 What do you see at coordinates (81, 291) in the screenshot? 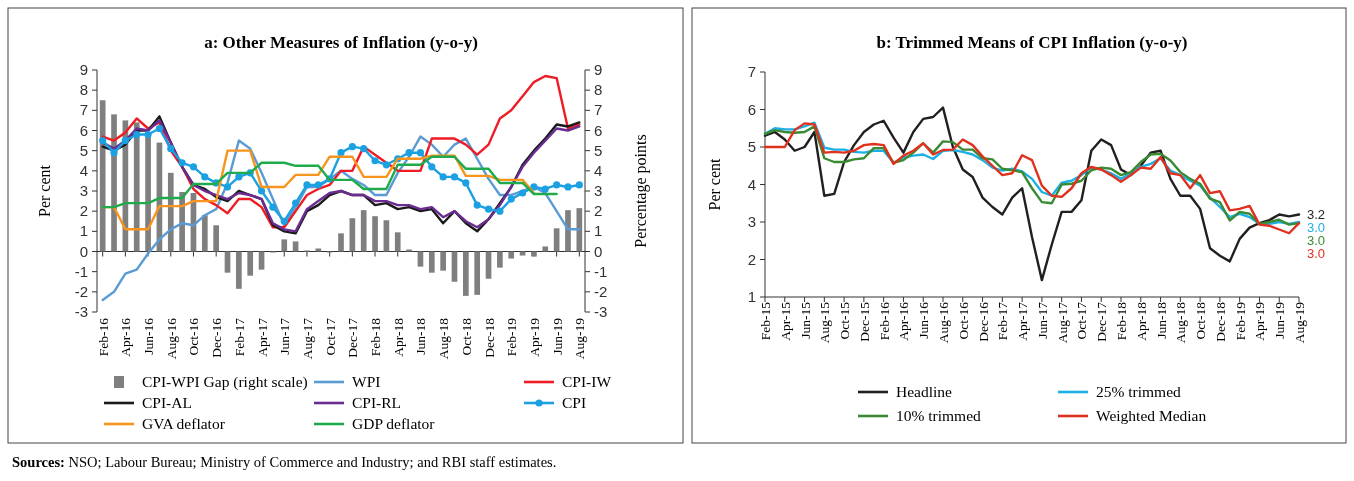
I see `y-tick-label: -2` at bounding box center [81, 291].